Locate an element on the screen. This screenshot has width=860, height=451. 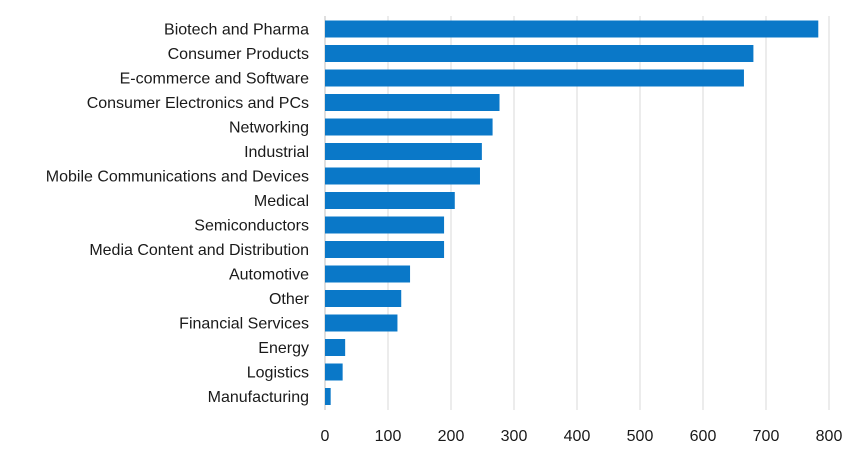
bar-other is located at coordinates (363, 298).